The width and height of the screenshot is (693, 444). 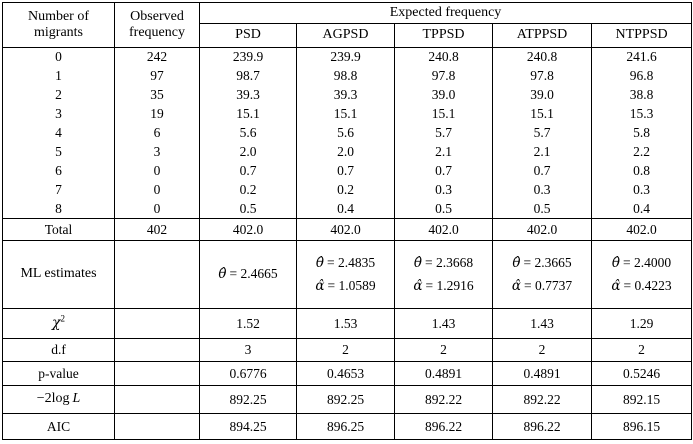 I want to click on cell-expected-atppsd: 0.3, so click(x=542, y=190).